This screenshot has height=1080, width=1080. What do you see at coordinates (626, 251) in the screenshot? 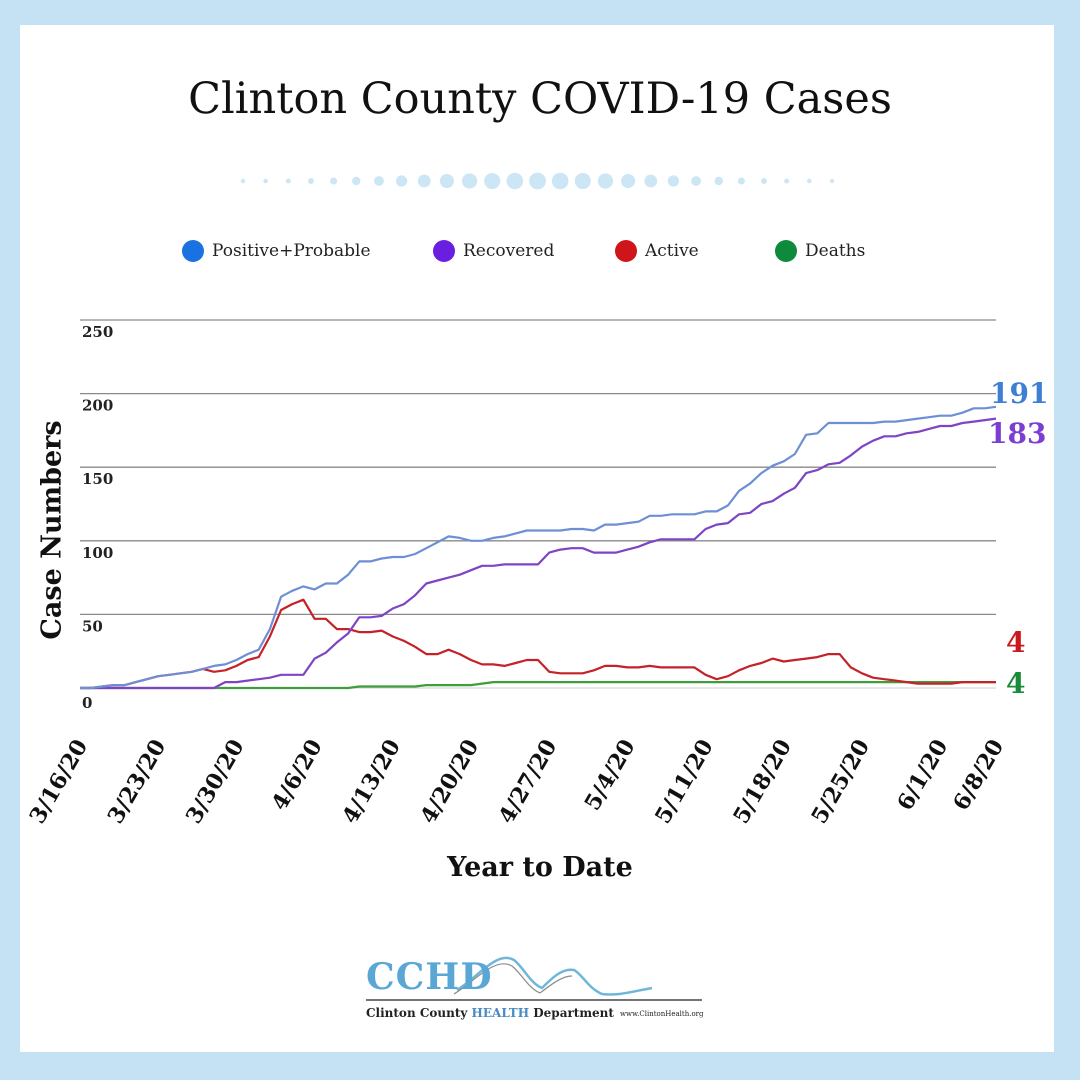
I see `legend-swatch-active` at bounding box center [626, 251].